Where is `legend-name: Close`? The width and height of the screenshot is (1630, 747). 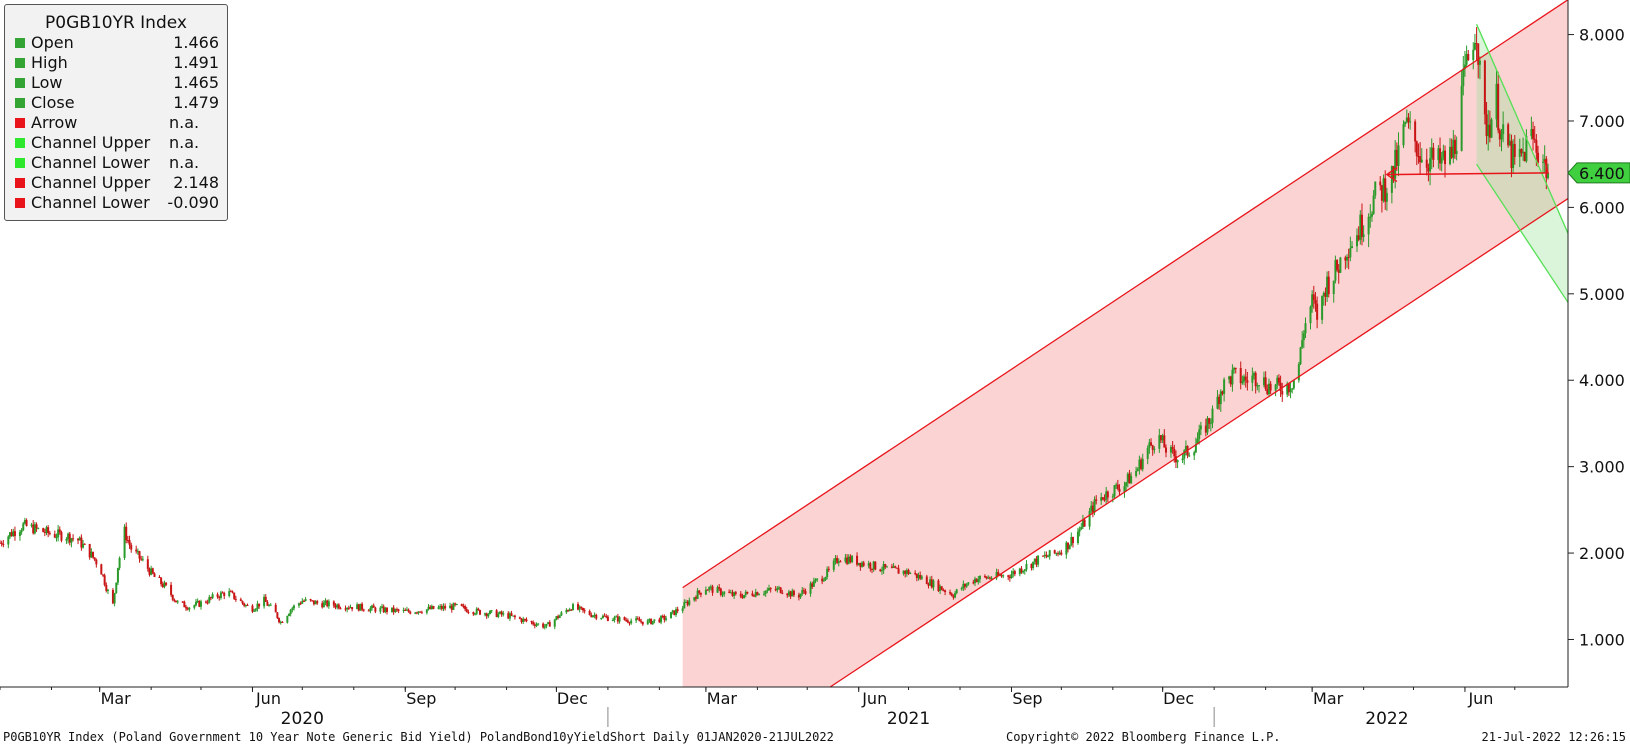
legend-name: Close is located at coordinates (53, 102).